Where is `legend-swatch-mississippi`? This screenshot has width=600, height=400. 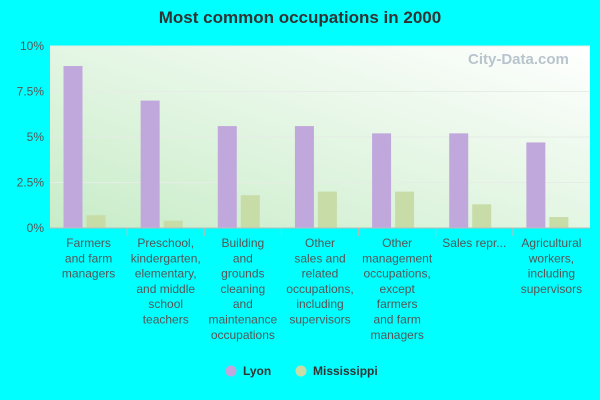
legend-swatch-mississippi is located at coordinates (301, 371).